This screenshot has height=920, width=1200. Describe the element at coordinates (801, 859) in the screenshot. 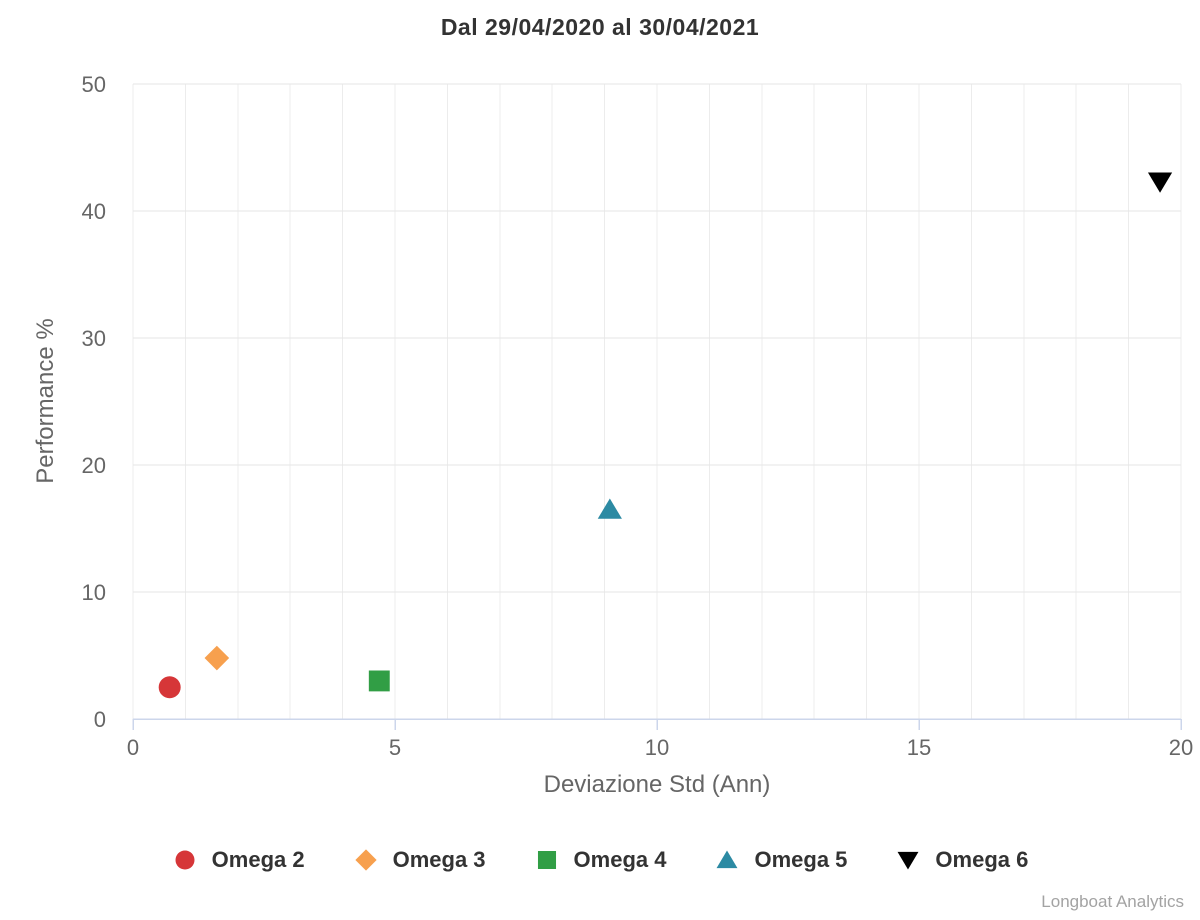

I see `legend-label: Omega 5` at that location.